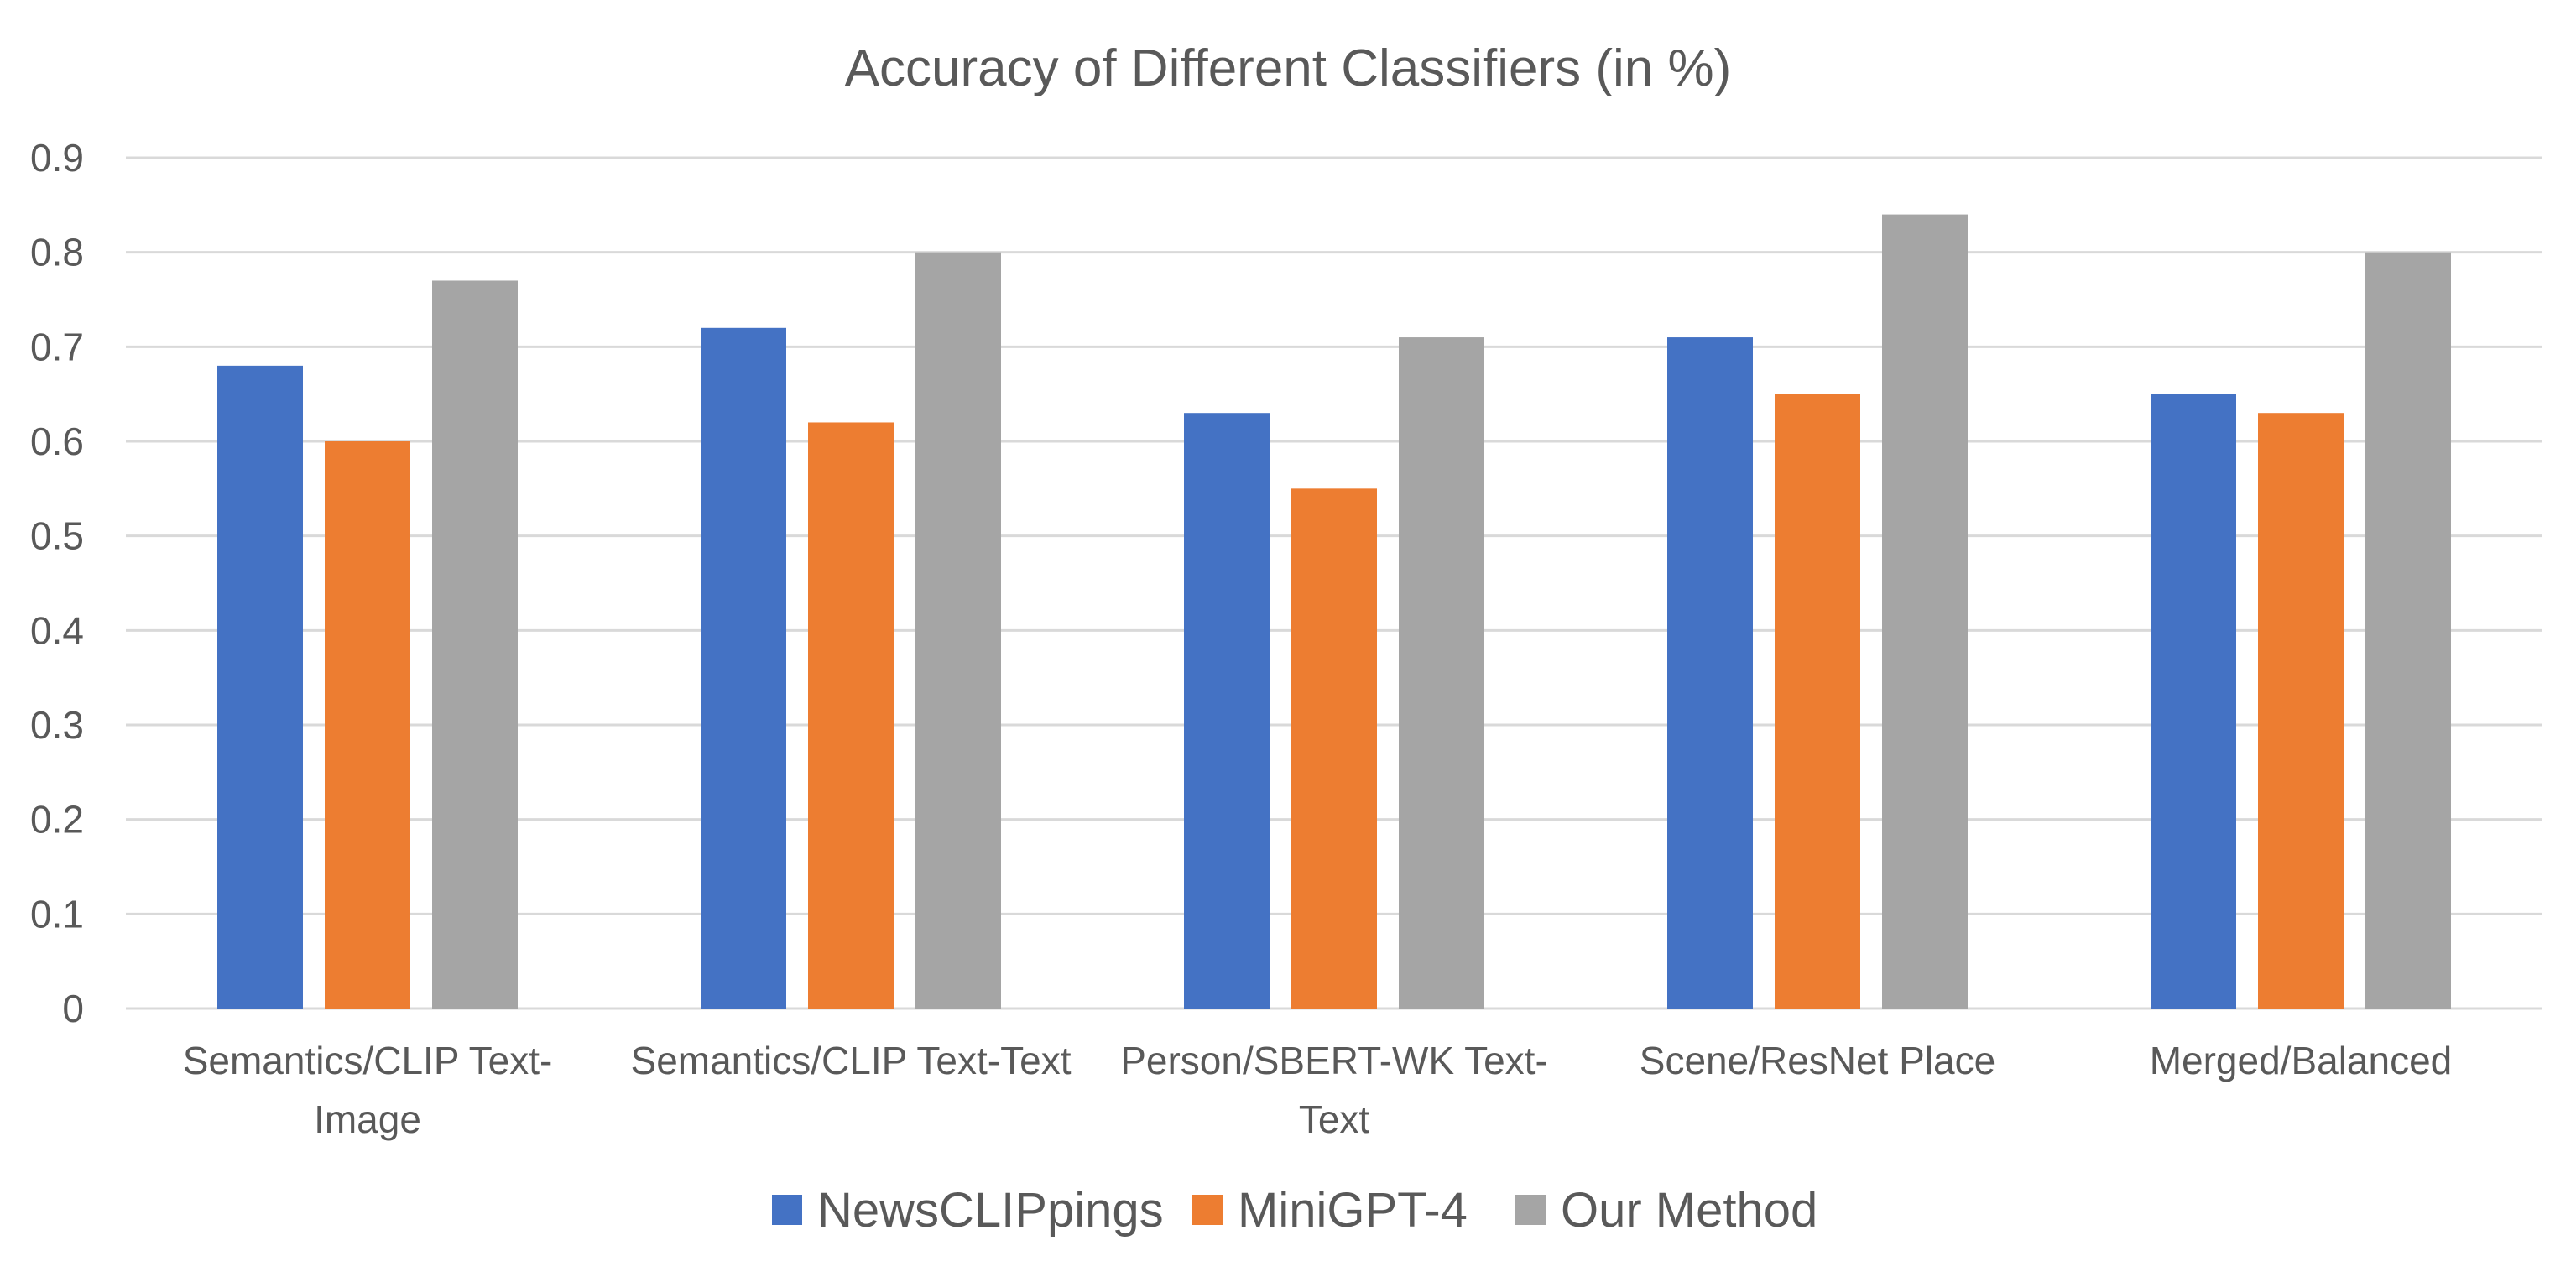 Image resolution: width=2576 pixels, height=1277 pixels. I want to click on y-tick-label: 0, so click(73, 1009).